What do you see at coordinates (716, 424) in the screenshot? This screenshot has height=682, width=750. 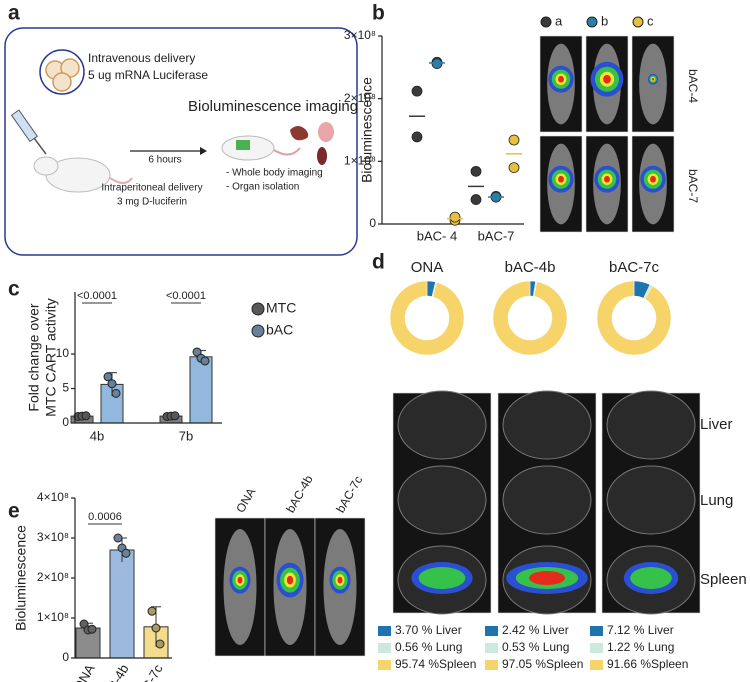 I see `organ-label: Liver` at bounding box center [716, 424].